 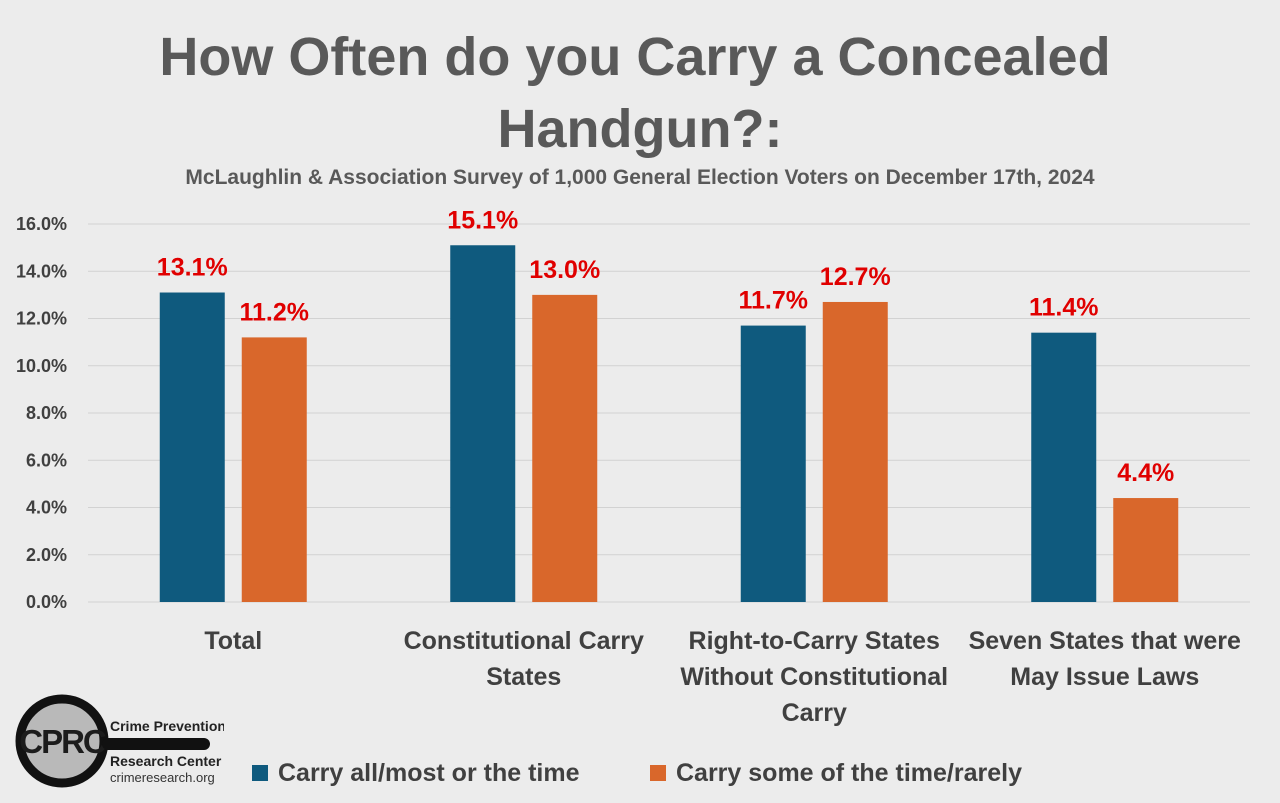 I want to click on y-axis: 0.0% 2.0% 4.0% 6.0% 8.0% 10.0% 12.0% 14.0% 16.0%, so click(x=41, y=413).